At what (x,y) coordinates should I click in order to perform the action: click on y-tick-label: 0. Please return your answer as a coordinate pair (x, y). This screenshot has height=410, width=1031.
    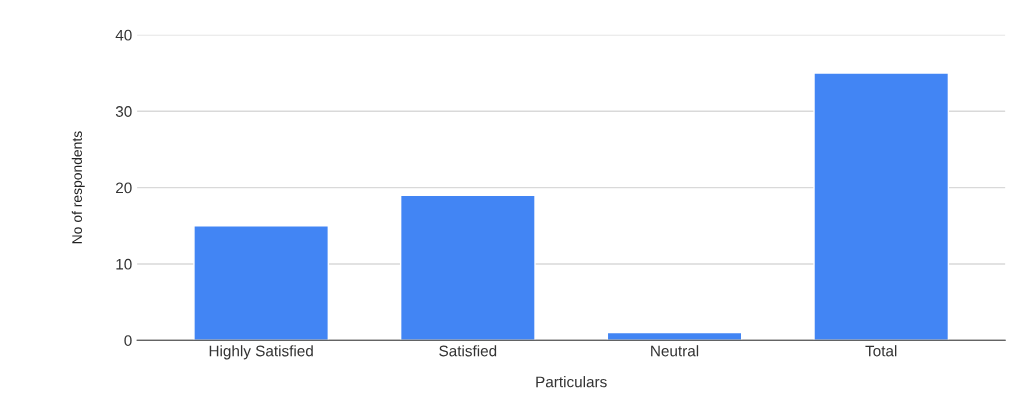
    Looking at the image, I should click on (128, 340).